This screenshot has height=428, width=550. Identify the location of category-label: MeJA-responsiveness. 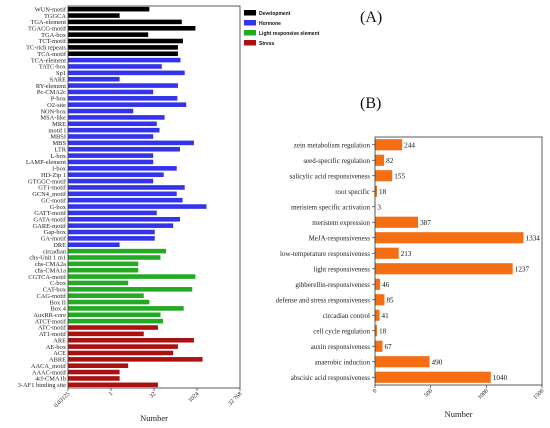
(340, 238).